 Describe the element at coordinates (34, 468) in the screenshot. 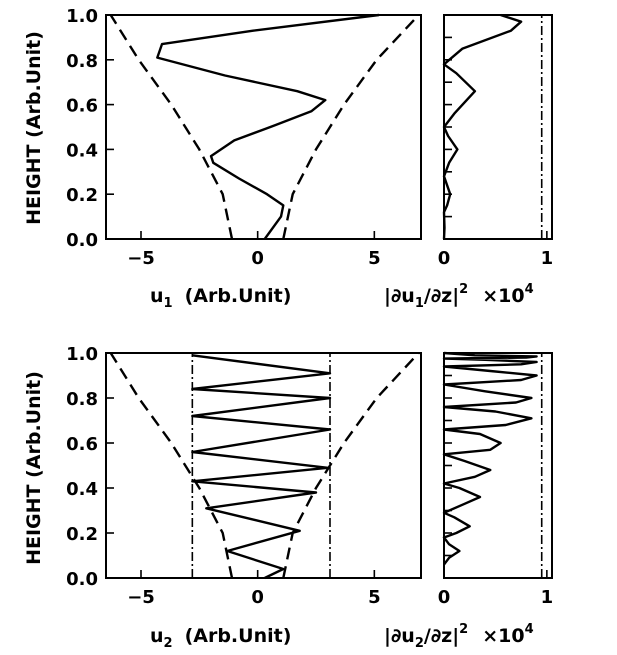

I see `y-axis-label-bottom: HEIGHT (Arb.Unit)` at that location.